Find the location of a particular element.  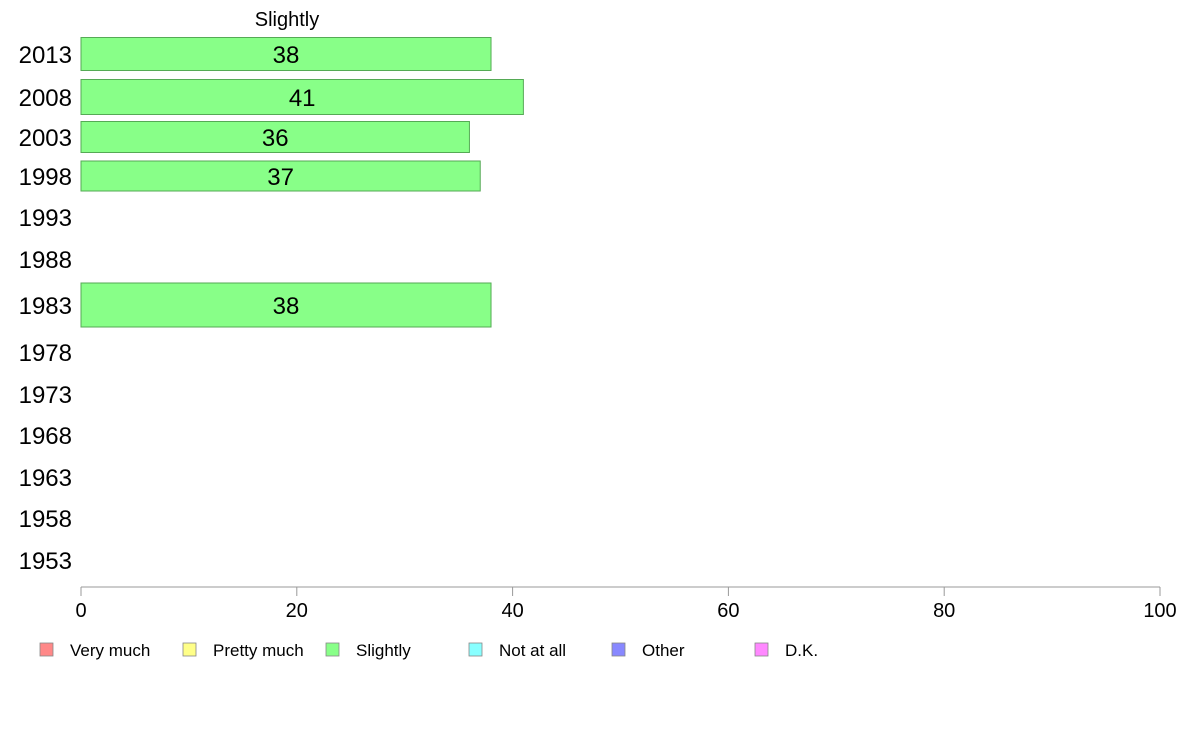

x-tick-label-80: 80 is located at coordinates (944, 611).